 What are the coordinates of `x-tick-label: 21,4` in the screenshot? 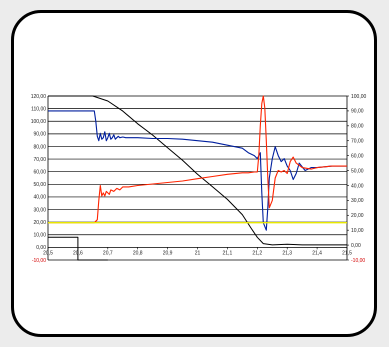 It's located at (317, 253).